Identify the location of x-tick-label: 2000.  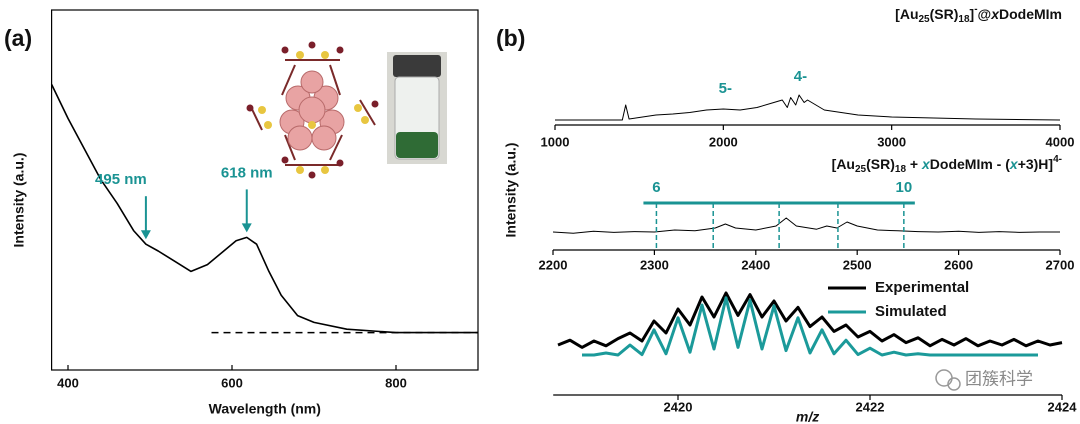
(723, 141).